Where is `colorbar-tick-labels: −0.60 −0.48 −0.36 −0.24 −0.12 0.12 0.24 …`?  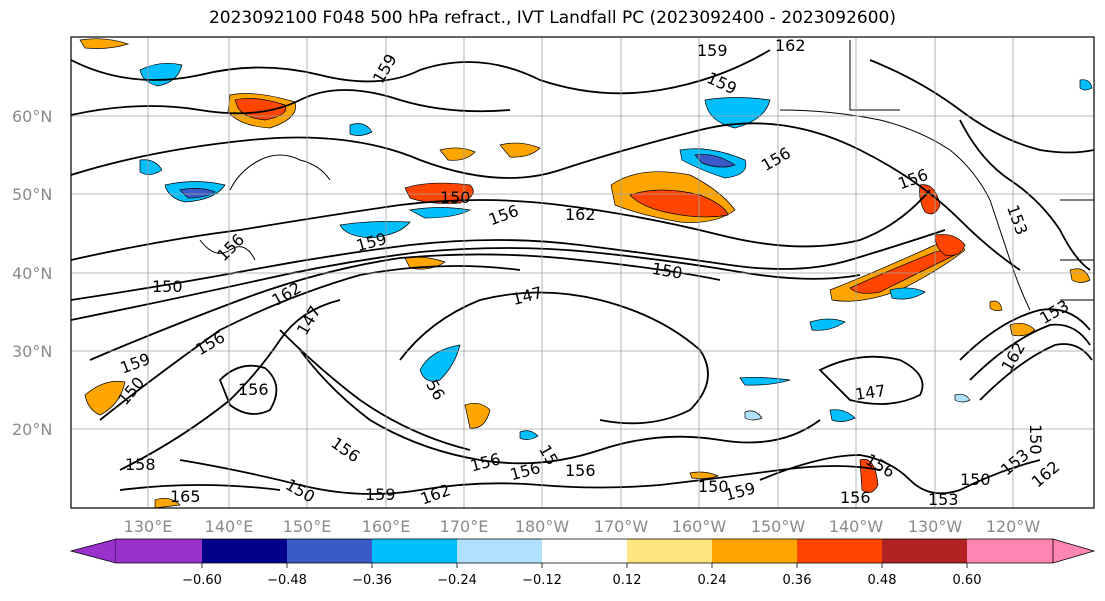 colorbar-tick-labels: −0.60 −0.48 −0.36 −0.24 −0.12 0.12 0.24 … is located at coordinates (581, 580).